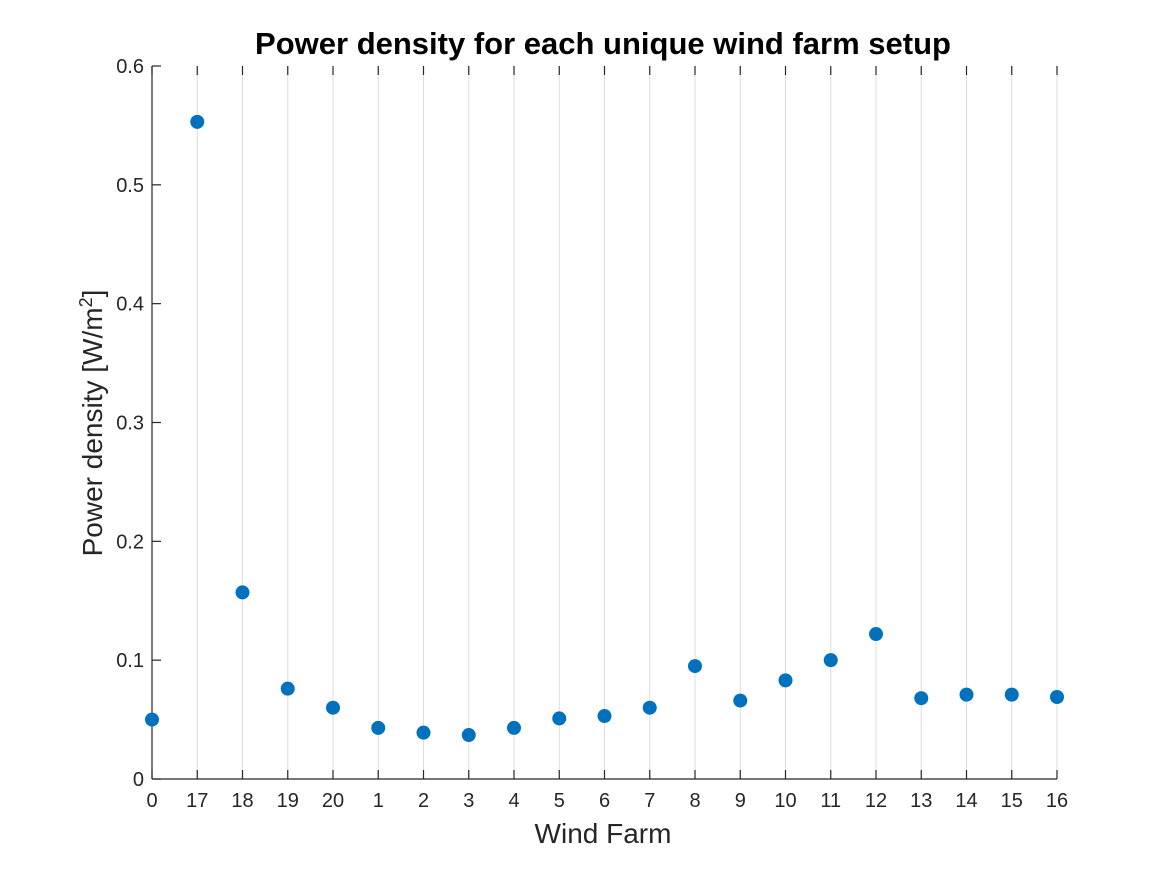 The height and width of the screenshot is (875, 1167). What do you see at coordinates (830, 801) in the screenshot?
I see `x-tick-label: 11` at bounding box center [830, 801].